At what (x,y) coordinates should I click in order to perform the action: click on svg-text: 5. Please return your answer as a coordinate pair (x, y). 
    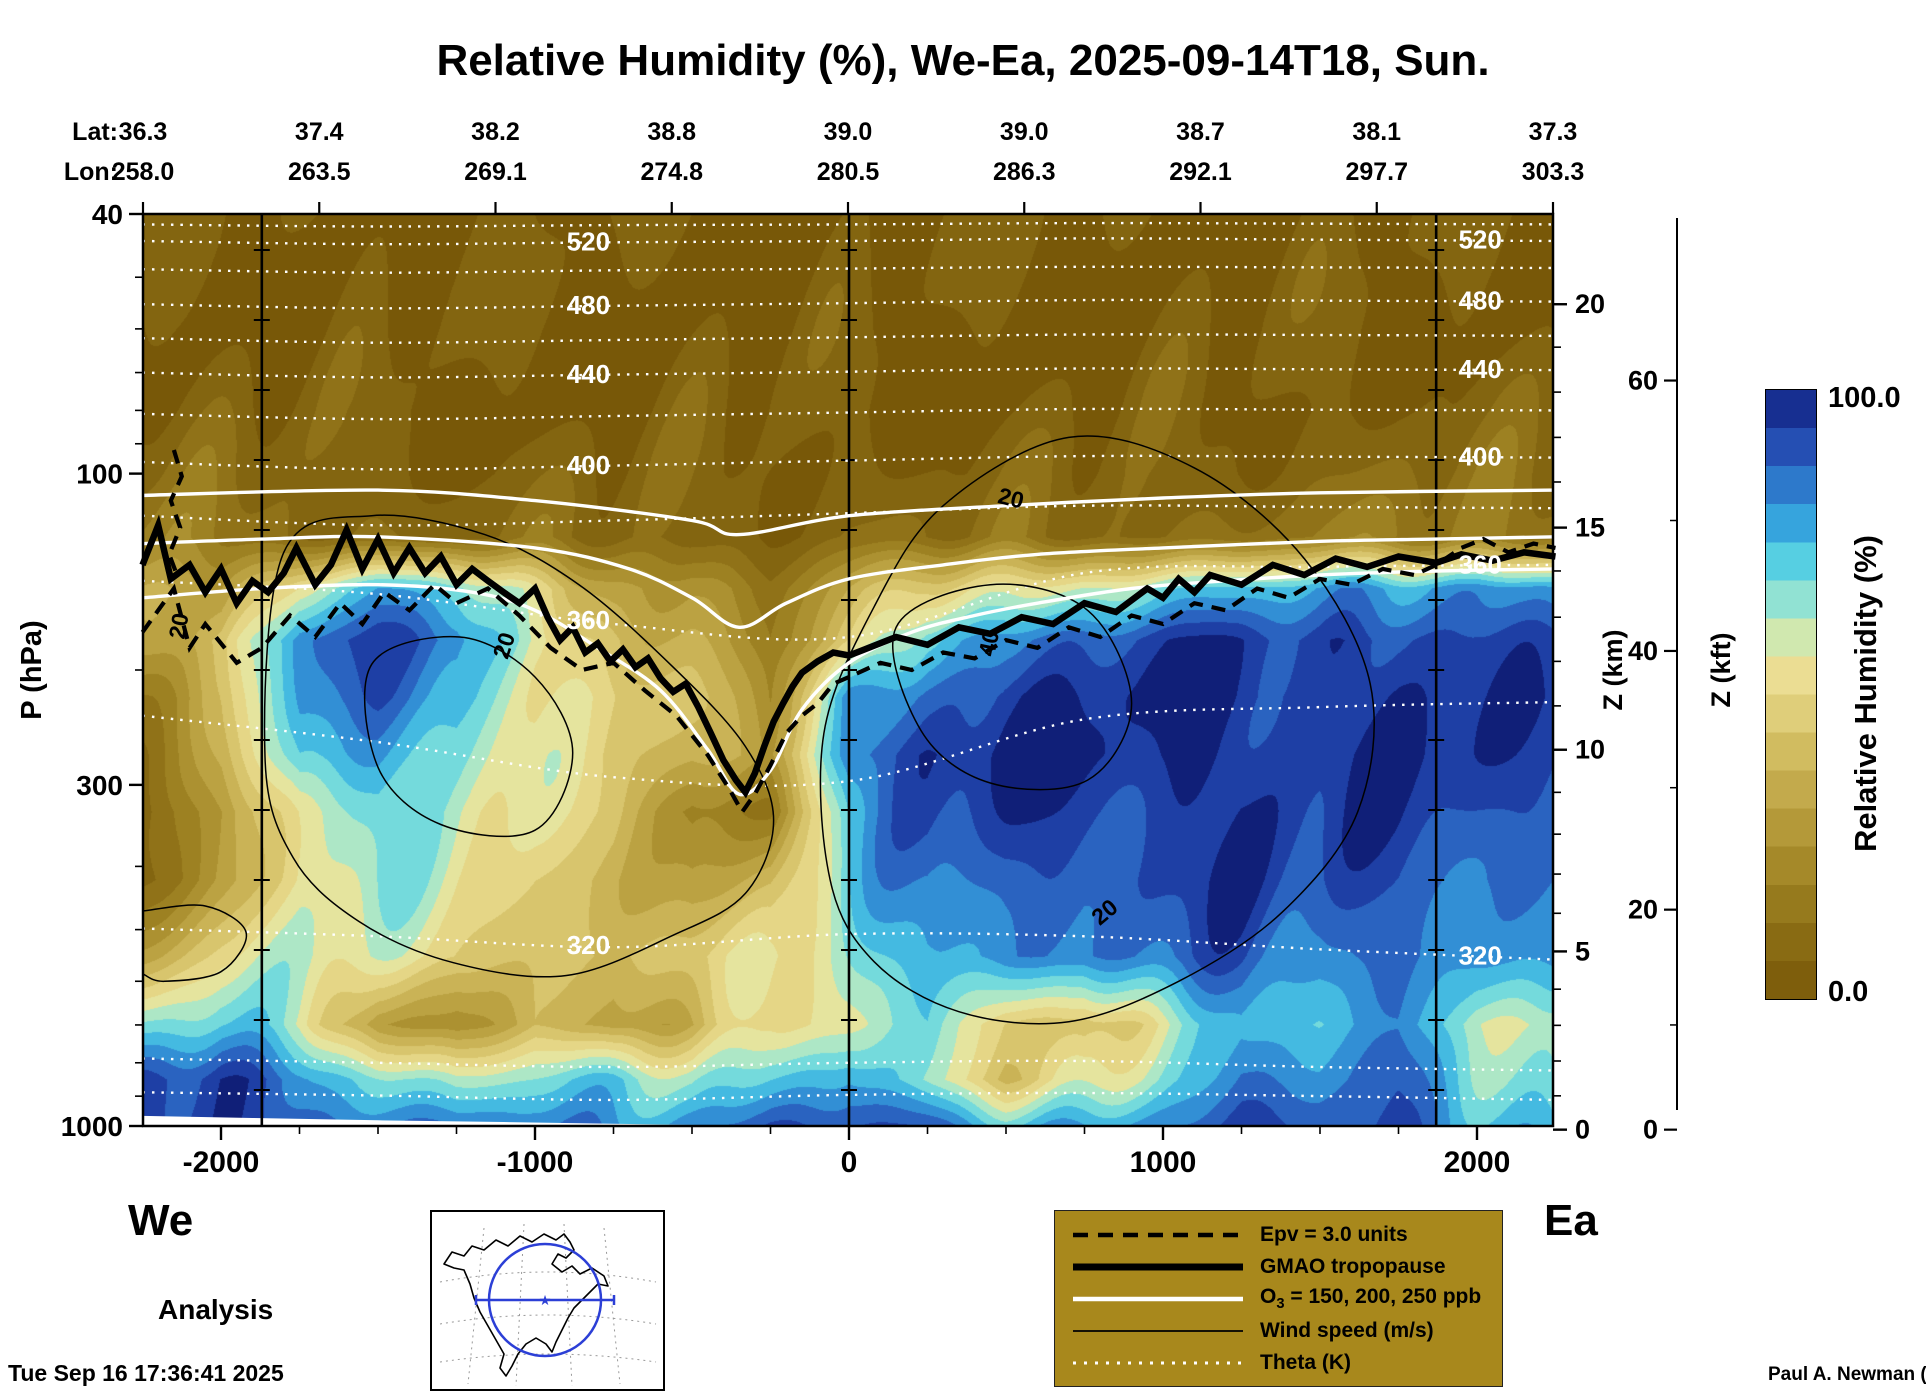
    Looking at the image, I should click on (1582, 951).